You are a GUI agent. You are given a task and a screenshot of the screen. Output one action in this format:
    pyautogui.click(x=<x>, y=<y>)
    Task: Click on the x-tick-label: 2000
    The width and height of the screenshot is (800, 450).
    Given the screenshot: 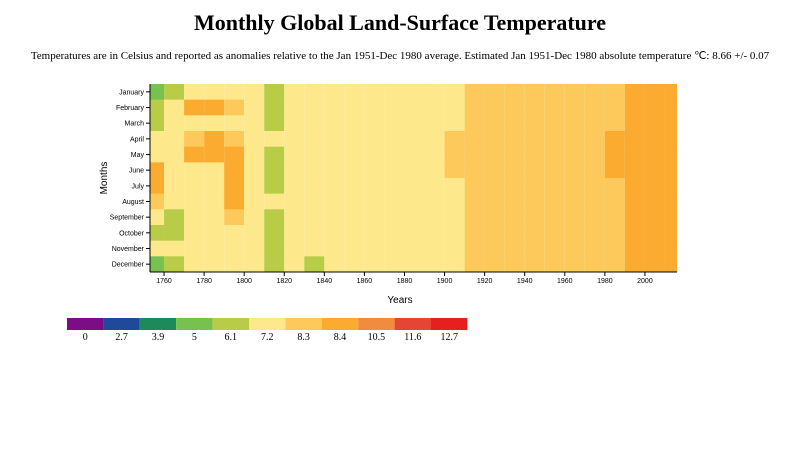 What is the action you would take?
    pyautogui.click(x=645, y=281)
    